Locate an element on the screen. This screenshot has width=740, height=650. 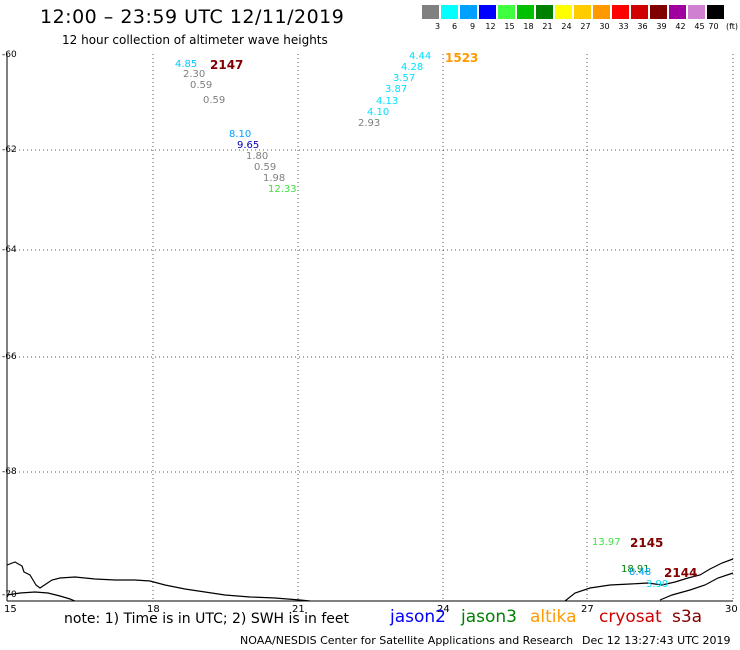
lat-label: -62 is located at coordinates (9, 150).